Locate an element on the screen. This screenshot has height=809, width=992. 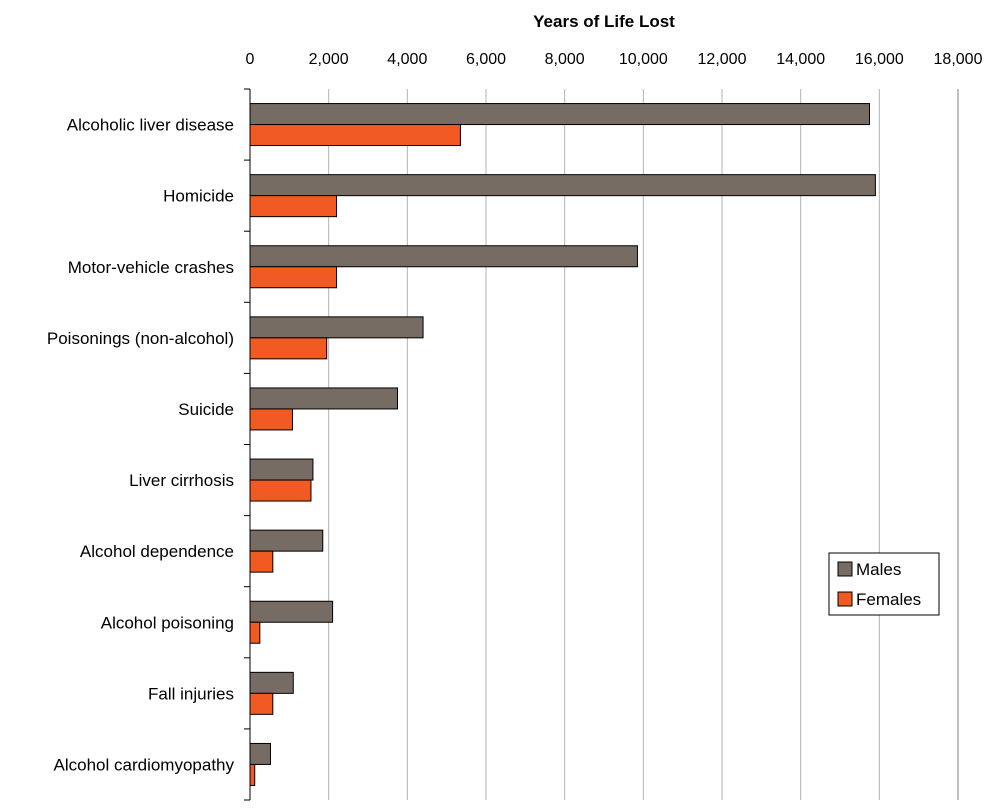
category-label: Liver cirrhosis is located at coordinates (181, 480).